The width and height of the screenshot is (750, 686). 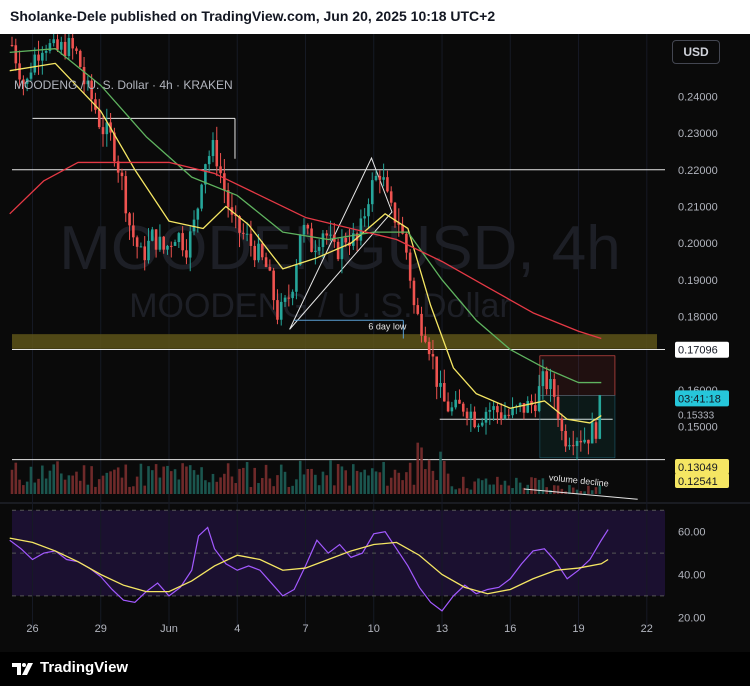 I want to click on countdown-tag-bg, so click(x=702, y=398).